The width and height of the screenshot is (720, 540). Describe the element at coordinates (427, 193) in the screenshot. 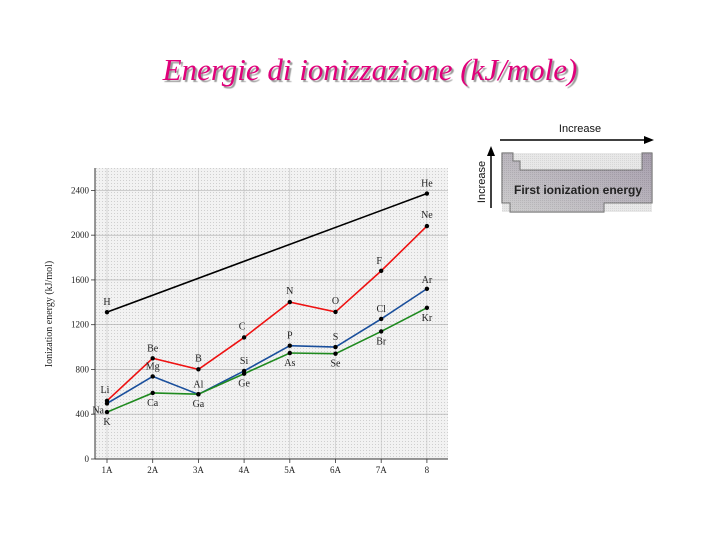

I see `data-point-he` at that location.